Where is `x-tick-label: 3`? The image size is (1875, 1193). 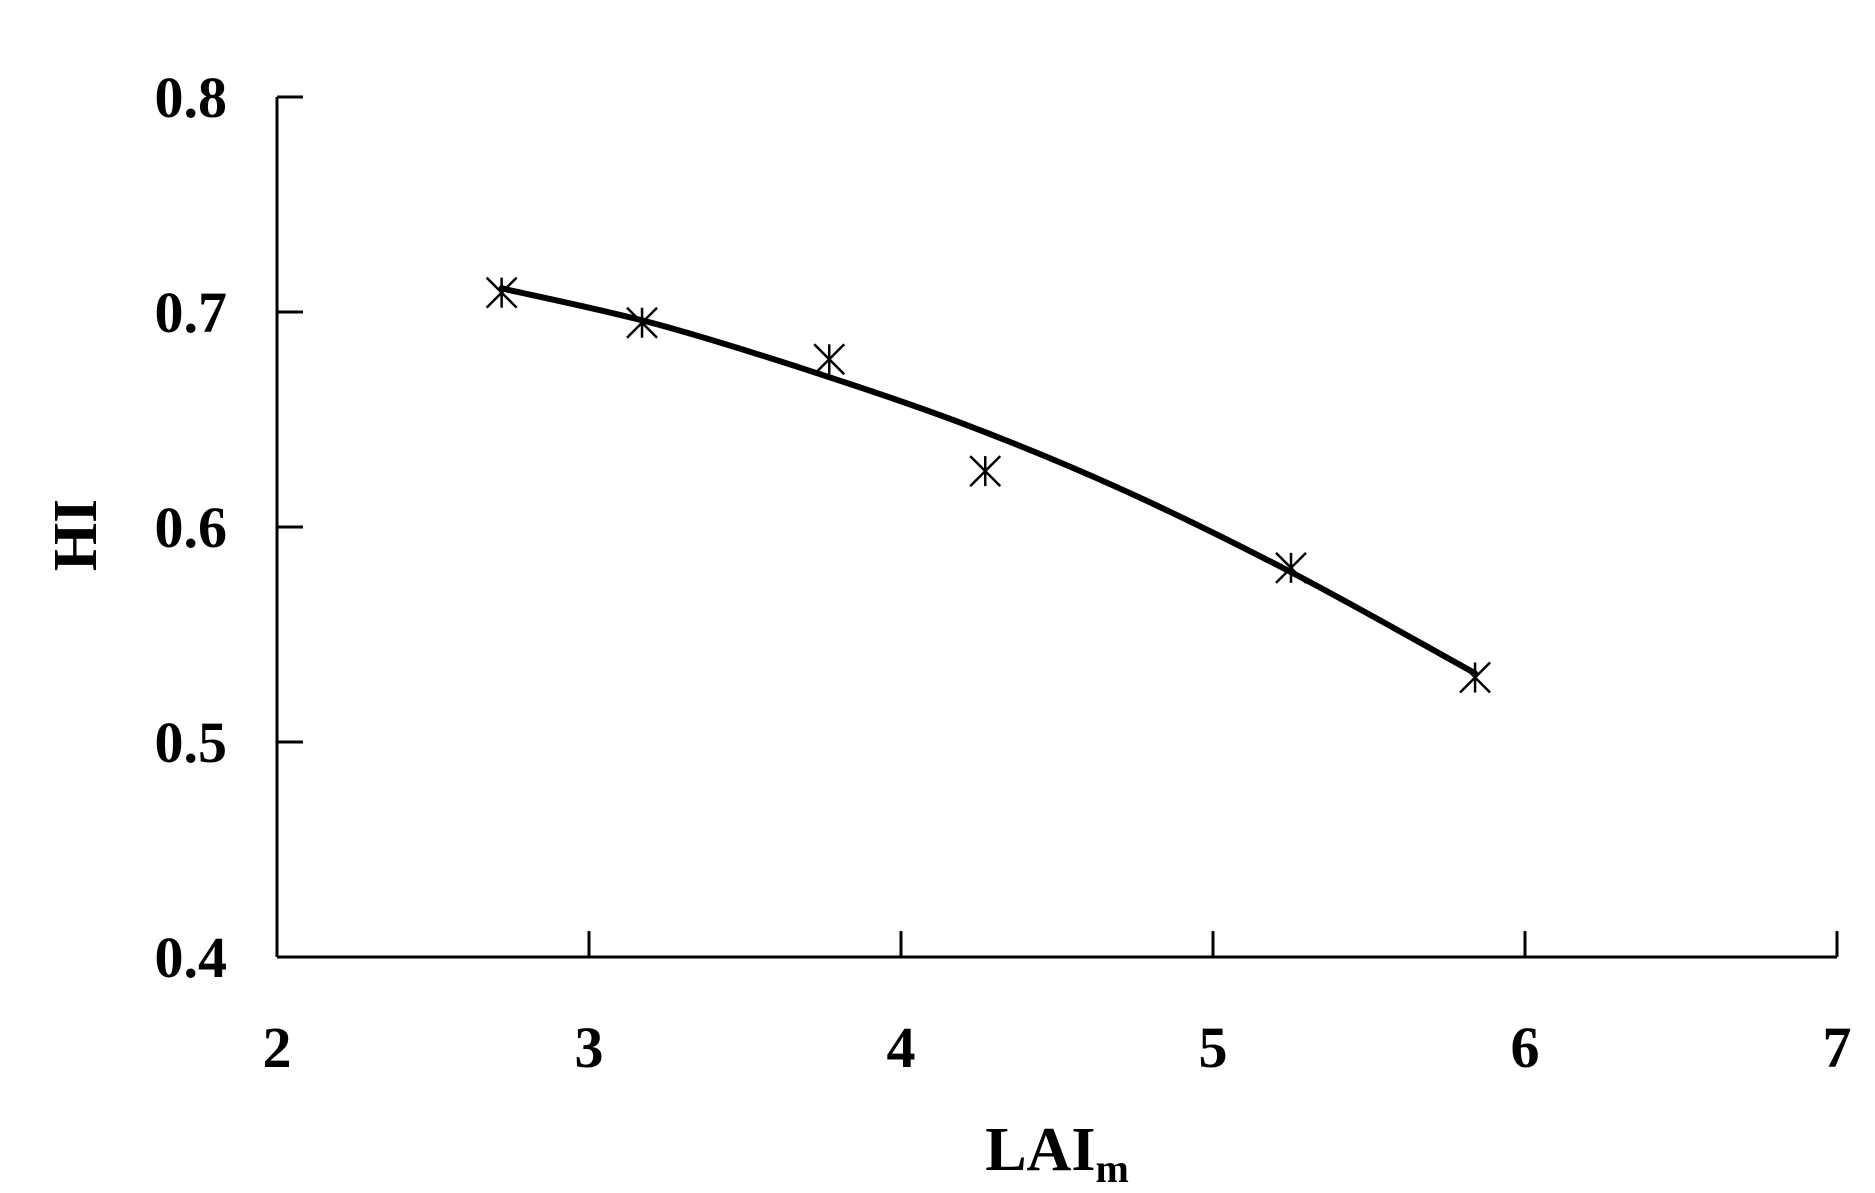 x-tick-label: 3 is located at coordinates (589, 1047).